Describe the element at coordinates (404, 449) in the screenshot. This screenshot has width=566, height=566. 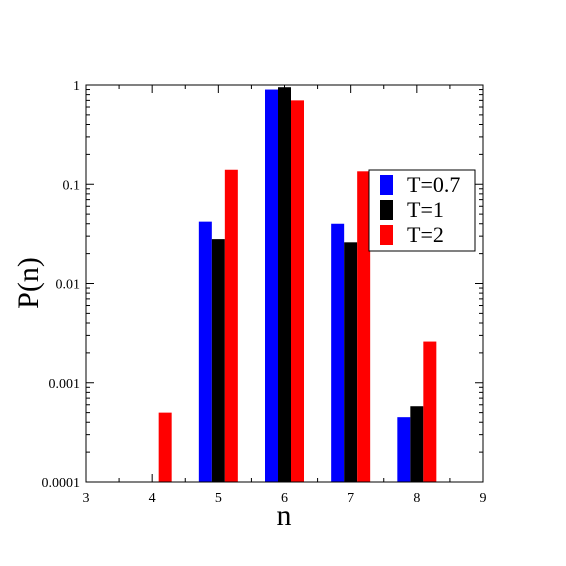
I see `bar-t-0-7-n8` at that location.